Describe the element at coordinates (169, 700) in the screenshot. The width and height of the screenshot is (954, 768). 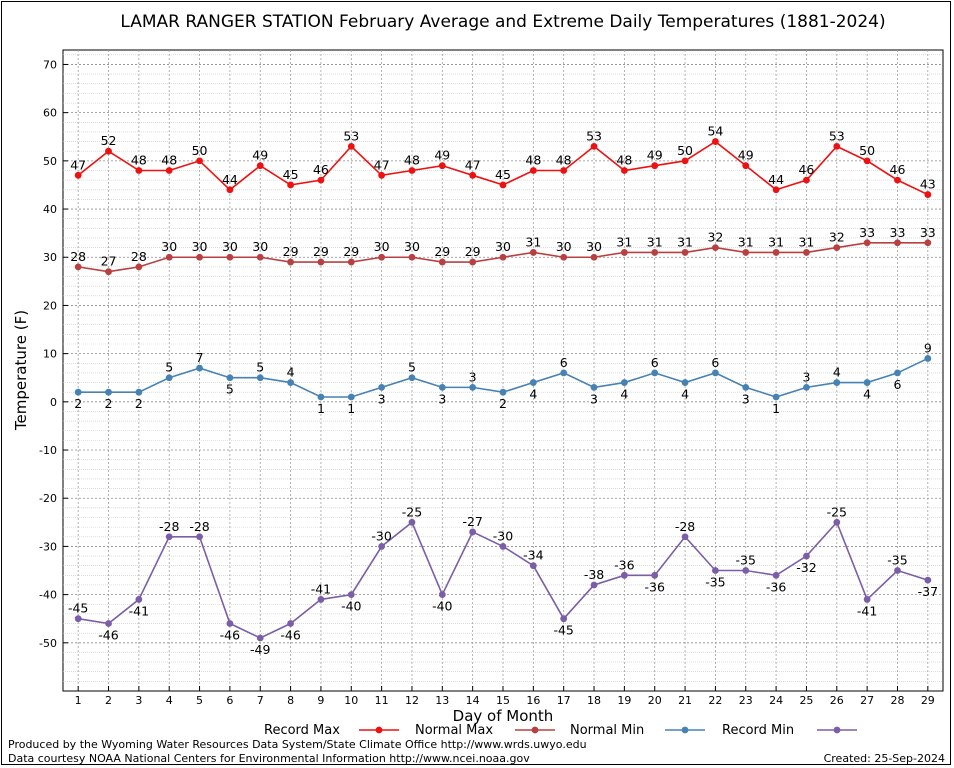
I see `x-tick-label: 4` at that location.